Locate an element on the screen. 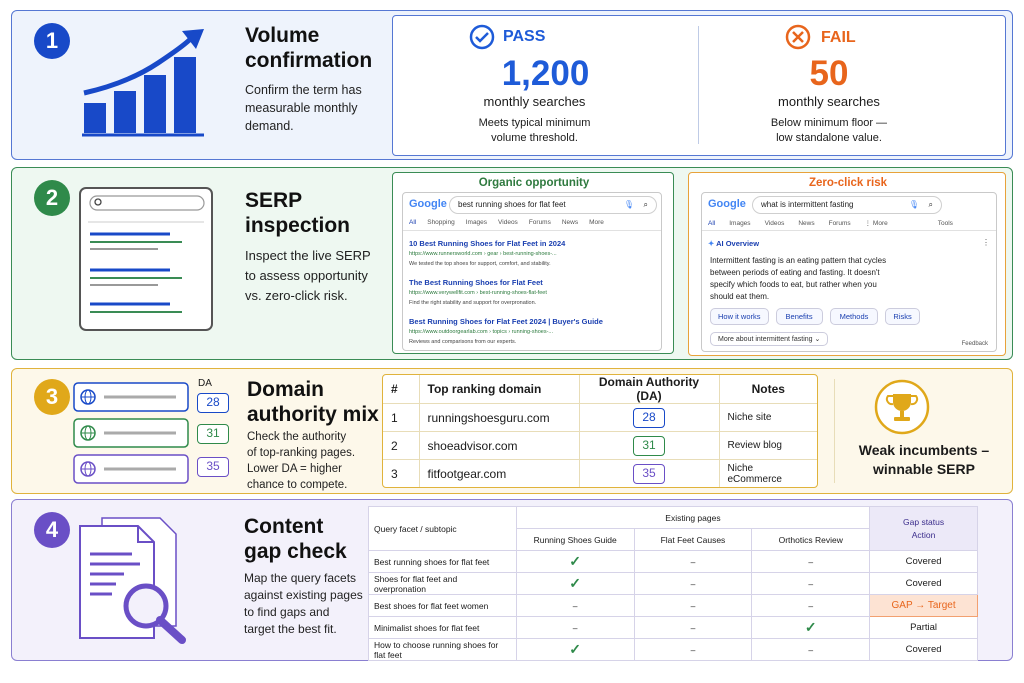 This screenshot has height=683, width=1024. result-title: The Best Running Shoes for Flat Feet is located at coordinates (476, 282).